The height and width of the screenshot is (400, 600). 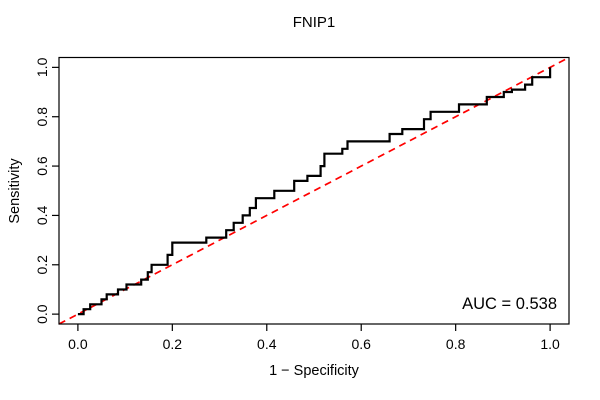 I want to click on y-axis-label: Sensitivity, so click(x=15, y=191).